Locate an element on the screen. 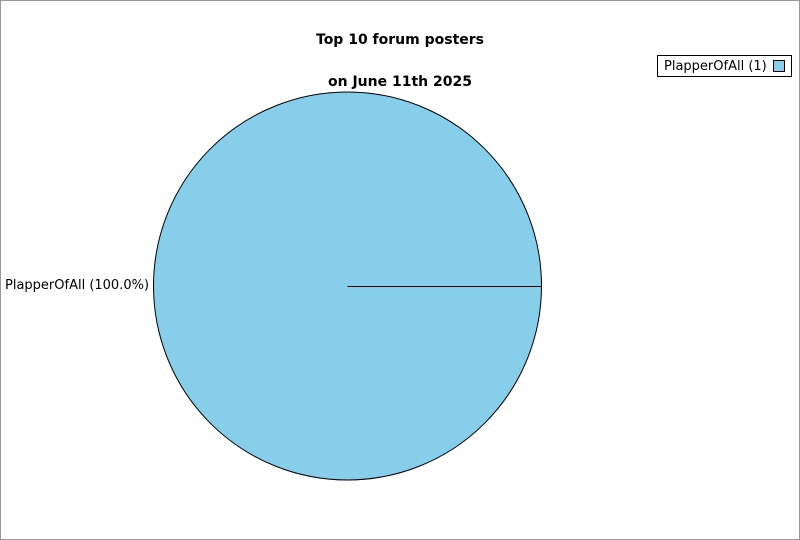 The image size is (800, 540). chart-title-line1: Top 10 forum posters is located at coordinates (400, 40).